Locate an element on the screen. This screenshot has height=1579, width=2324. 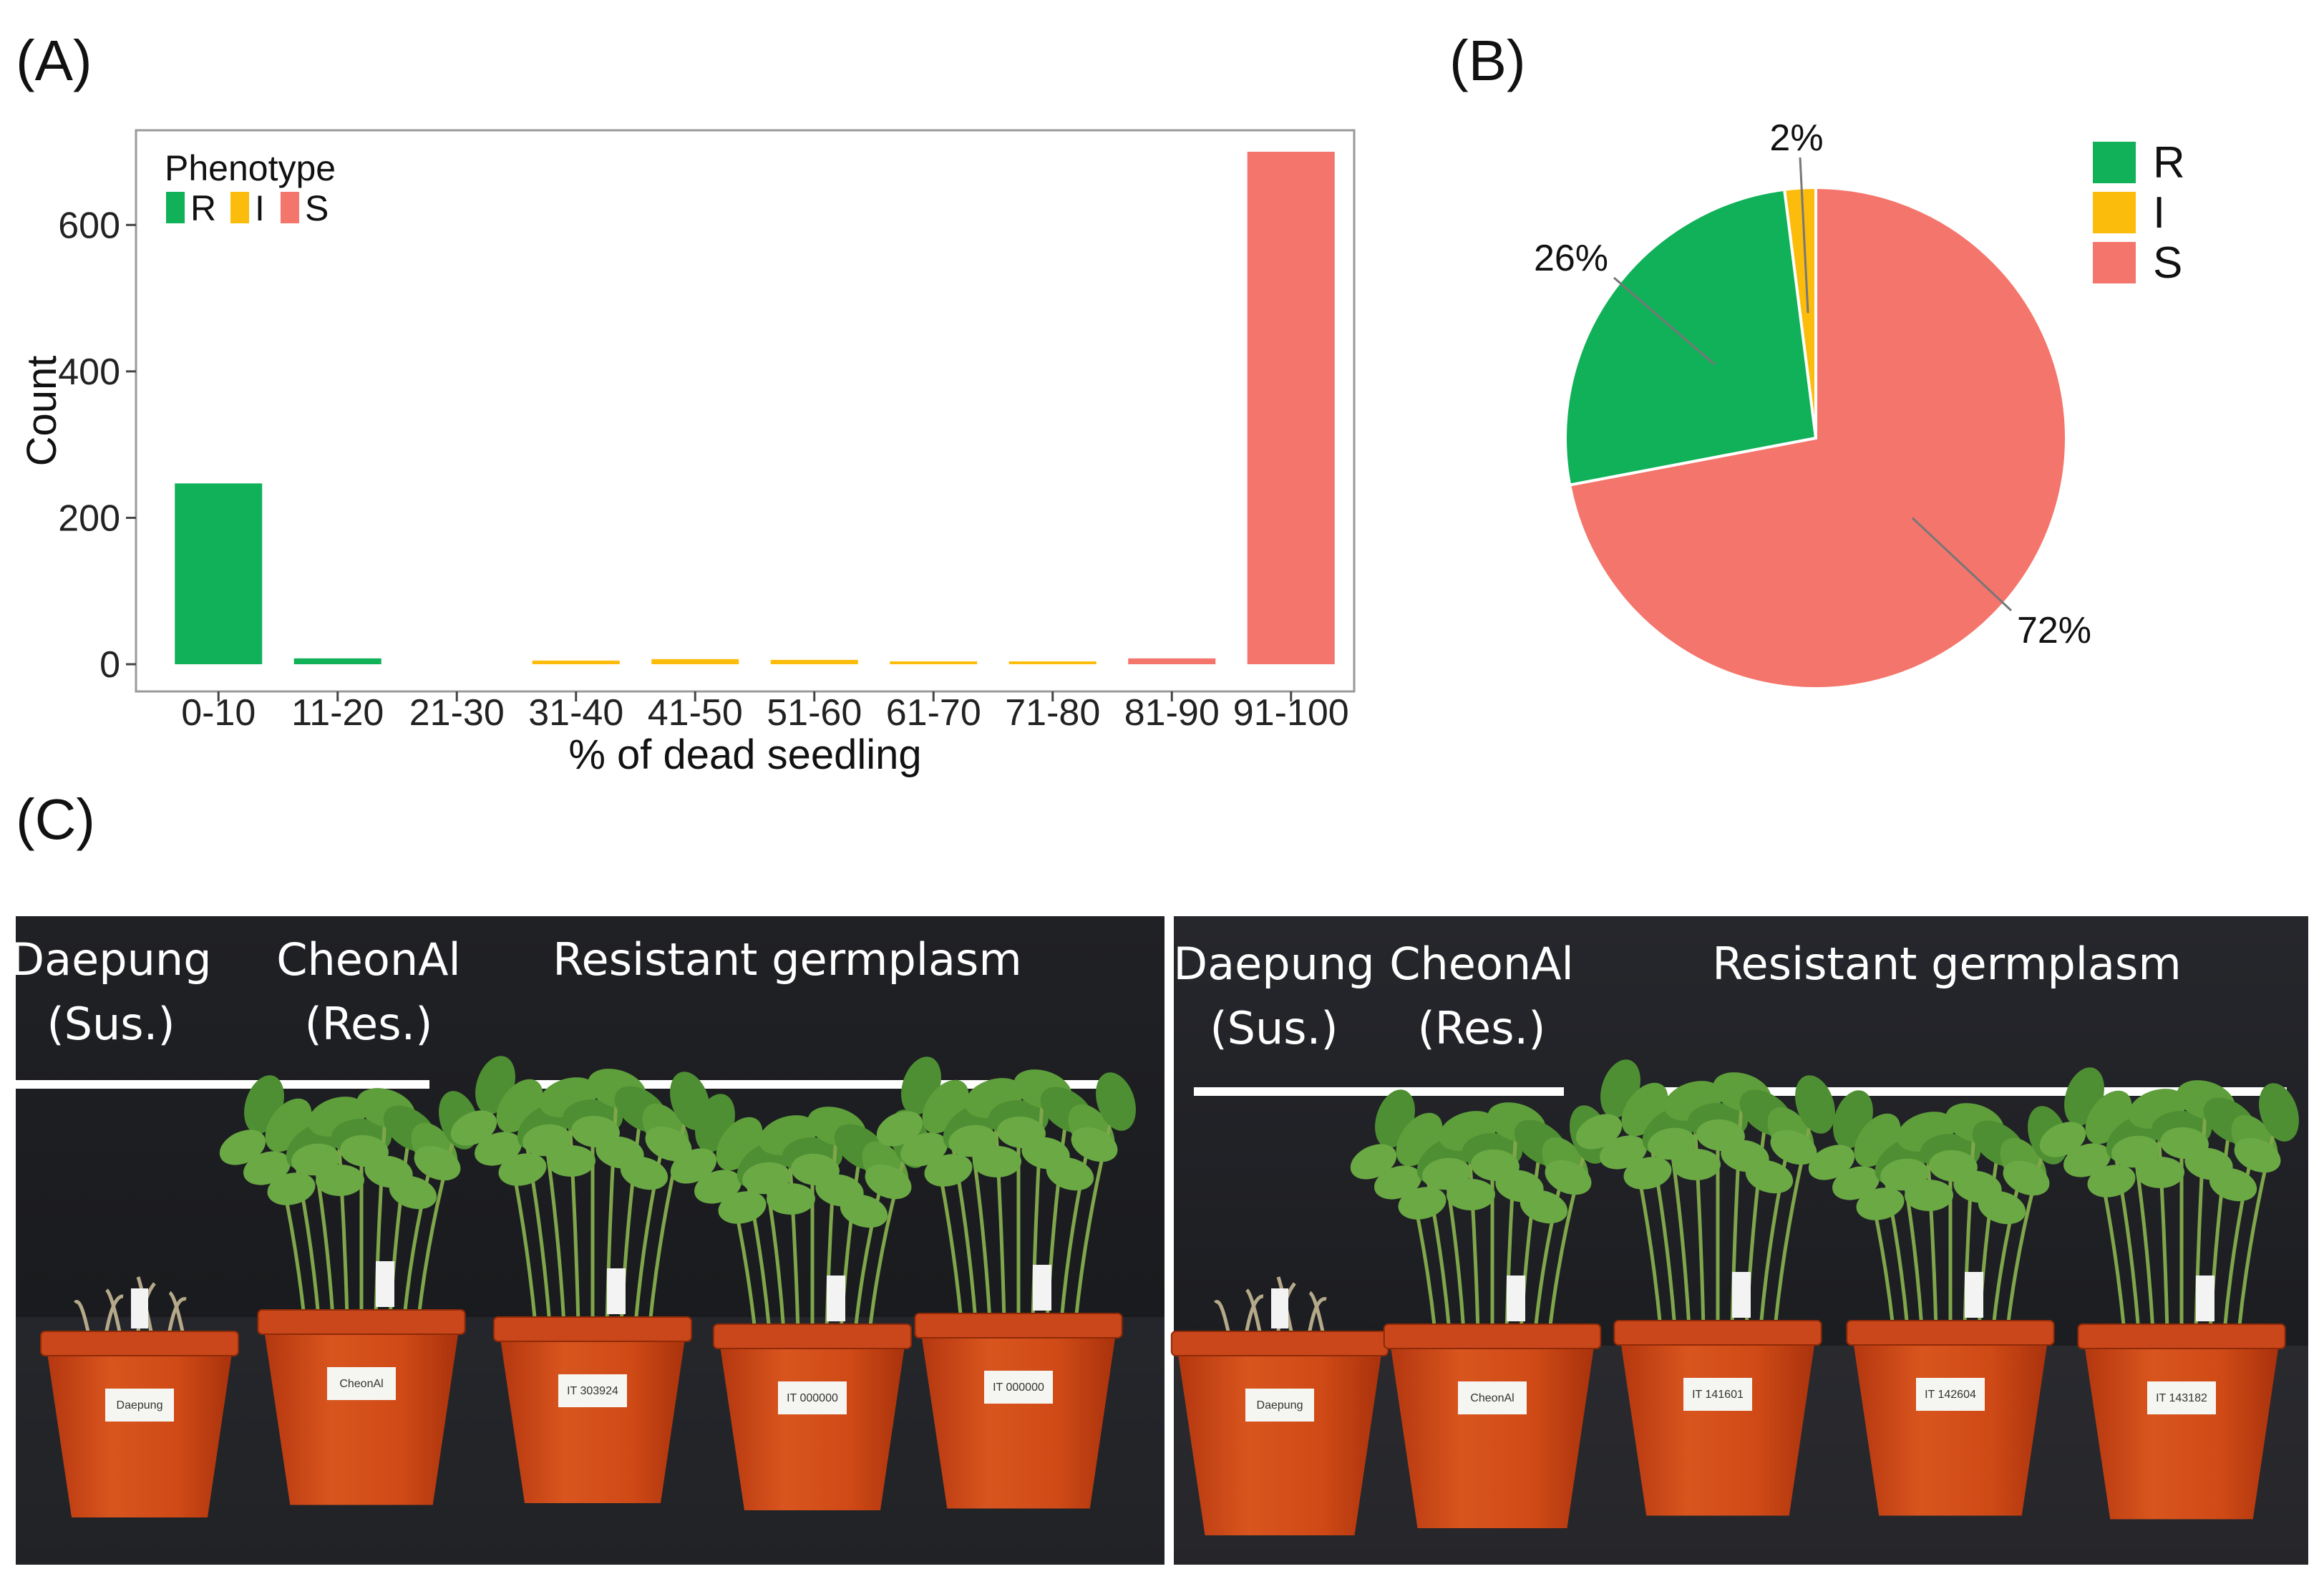
x-tick-label: 61-70 is located at coordinates (933, 713).